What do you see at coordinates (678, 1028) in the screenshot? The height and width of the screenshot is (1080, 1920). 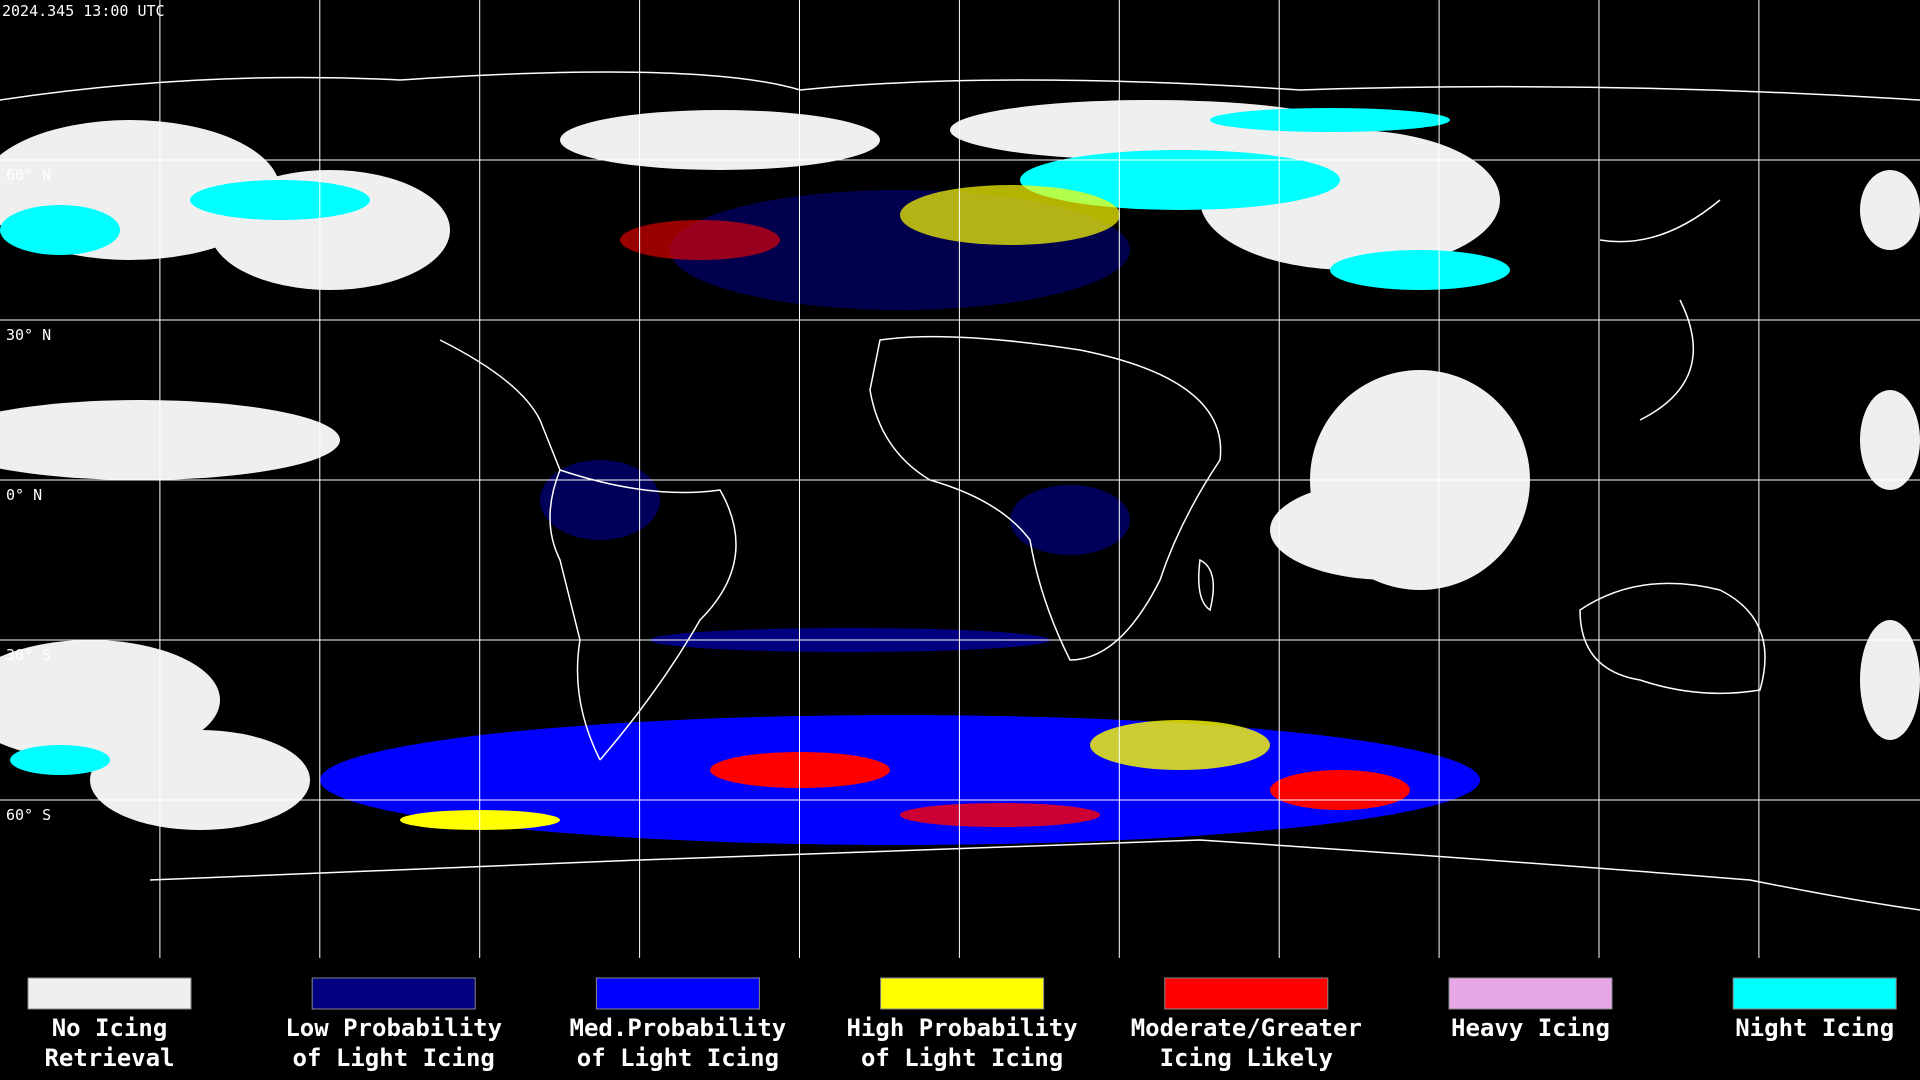 I see `legend-label: Med.Probability` at bounding box center [678, 1028].